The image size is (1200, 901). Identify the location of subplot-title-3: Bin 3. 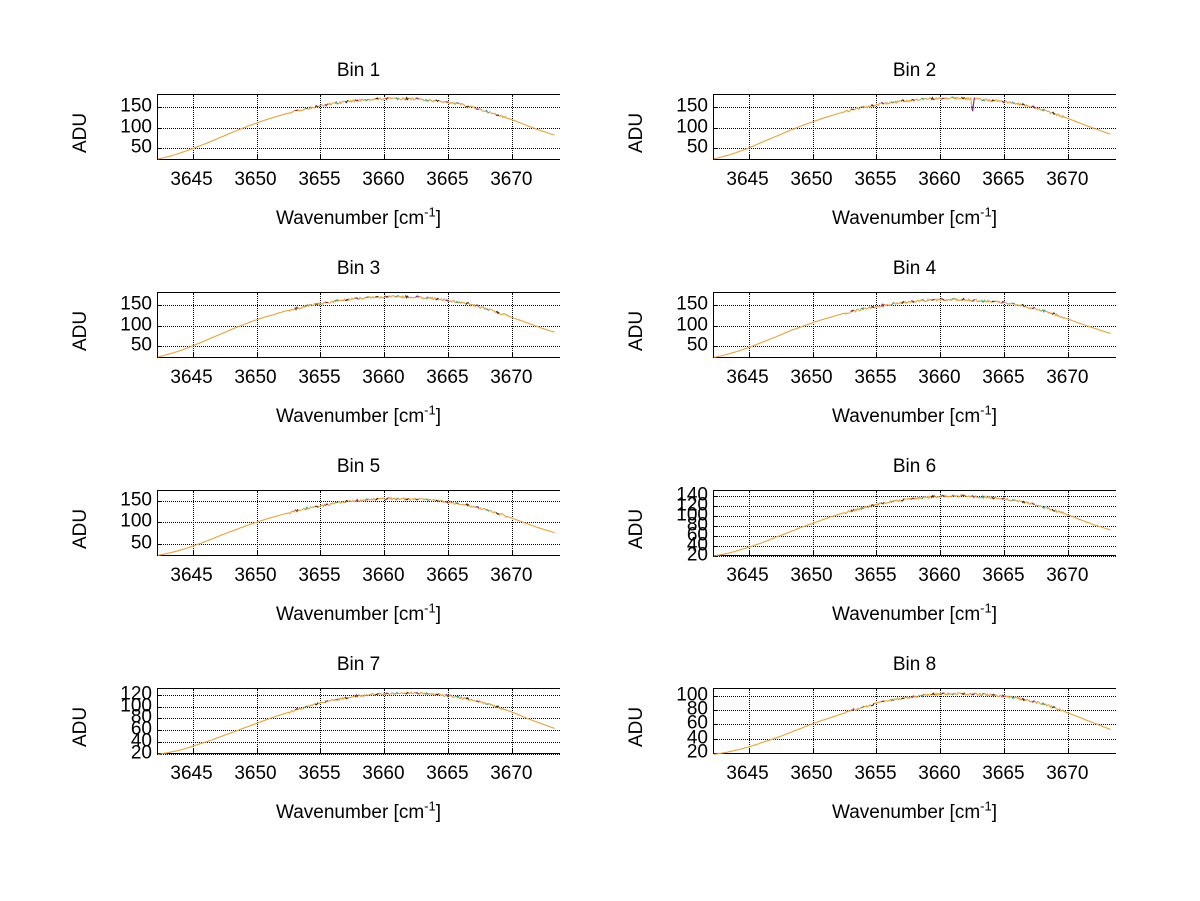
(358, 268).